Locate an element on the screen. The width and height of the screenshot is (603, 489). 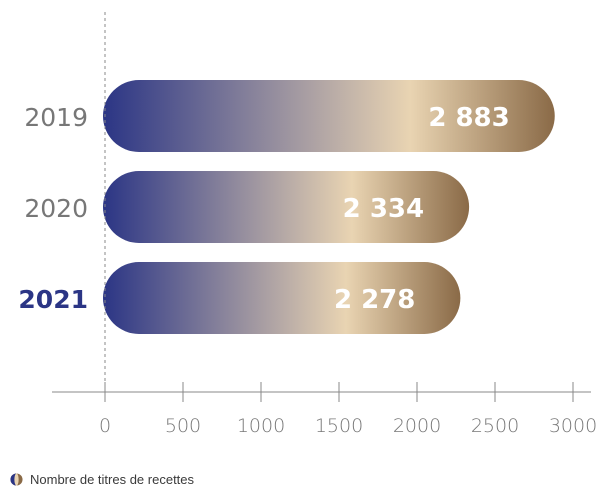
value-label: 2 334 is located at coordinates (383, 209).